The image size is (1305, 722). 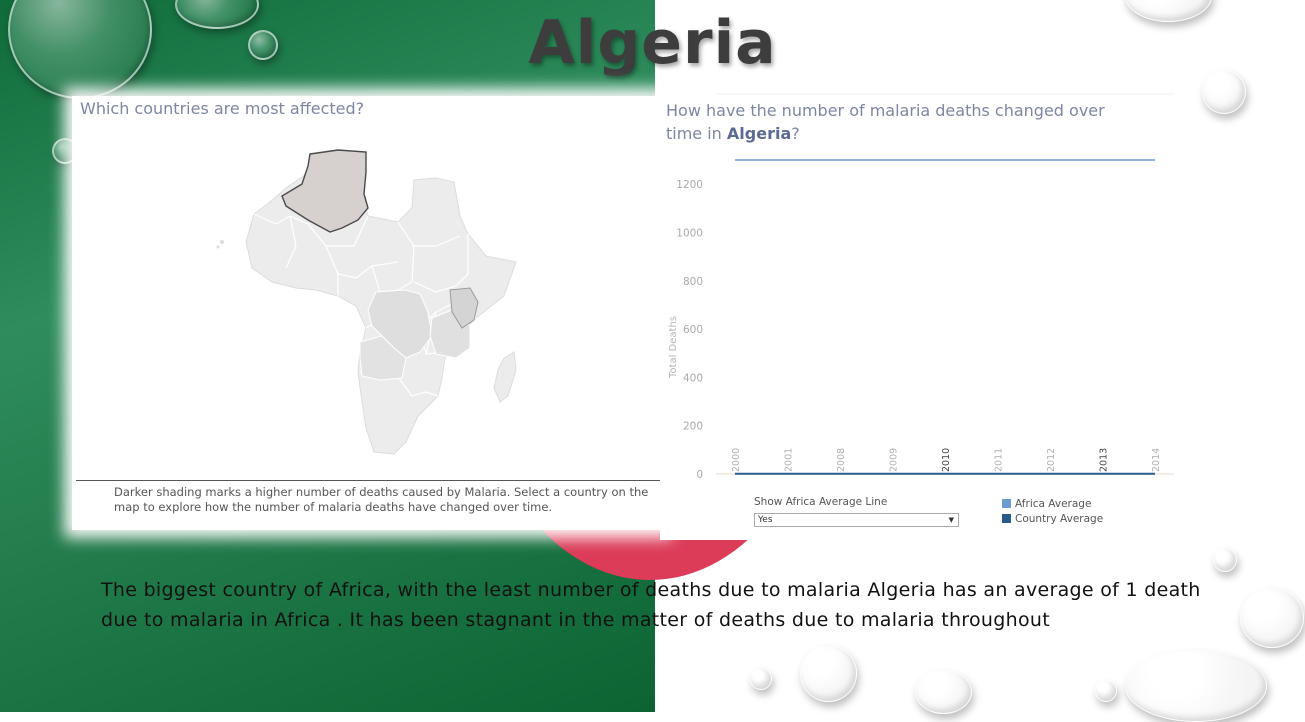 What do you see at coordinates (736, 460) in the screenshot?
I see `x-tick-label: 2000` at bounding box center [736, 460].